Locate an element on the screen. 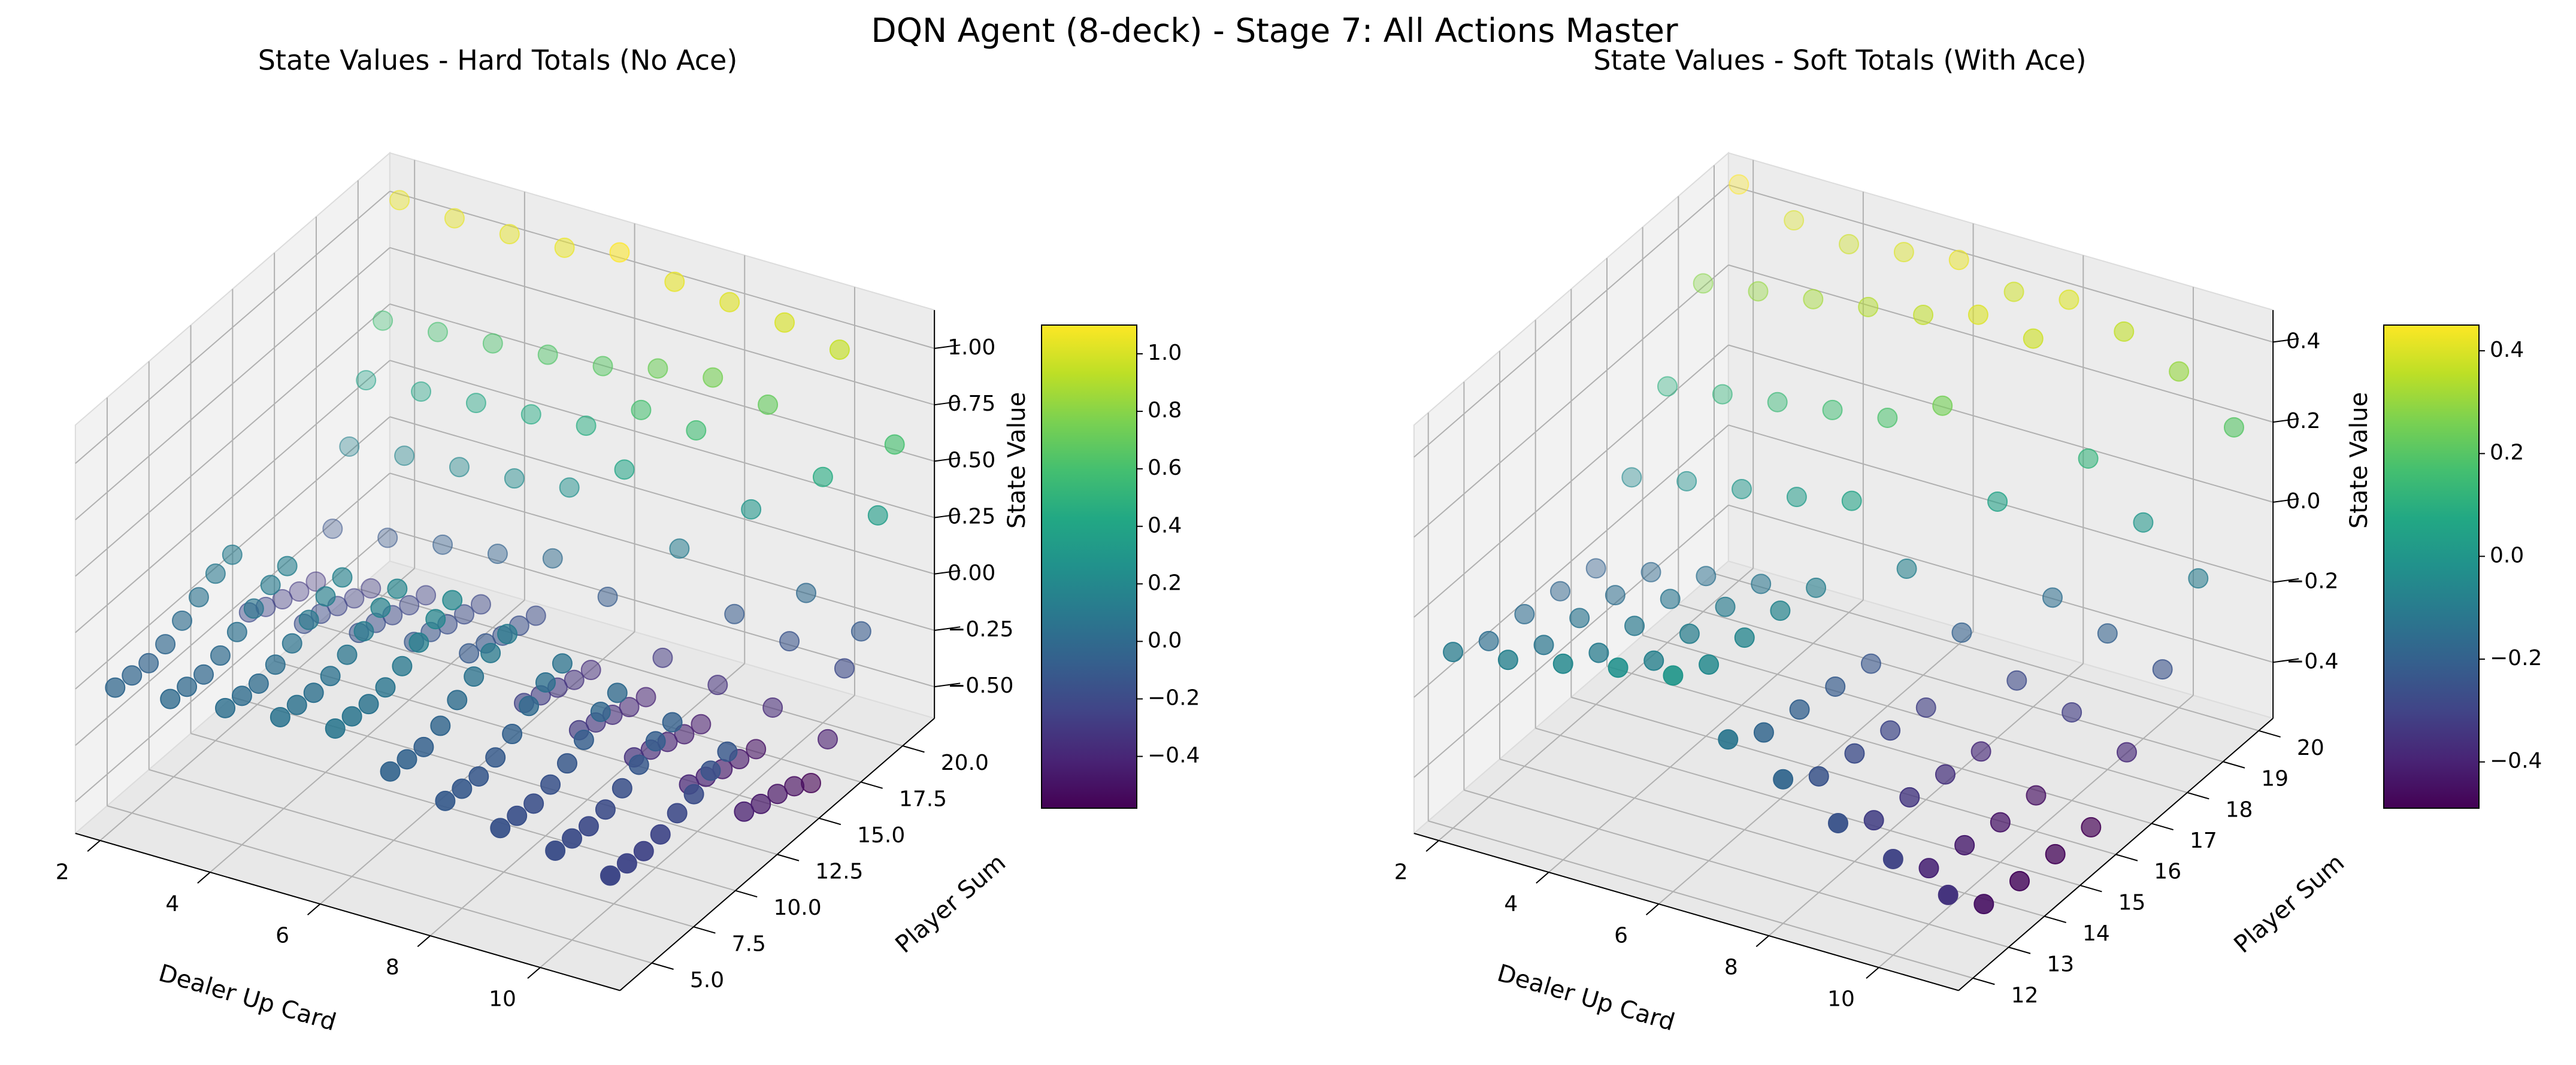 This screenshot has height=1065, width=2576. colorbar-tick-label: −0.4 is located at coordinates (1174, 756).